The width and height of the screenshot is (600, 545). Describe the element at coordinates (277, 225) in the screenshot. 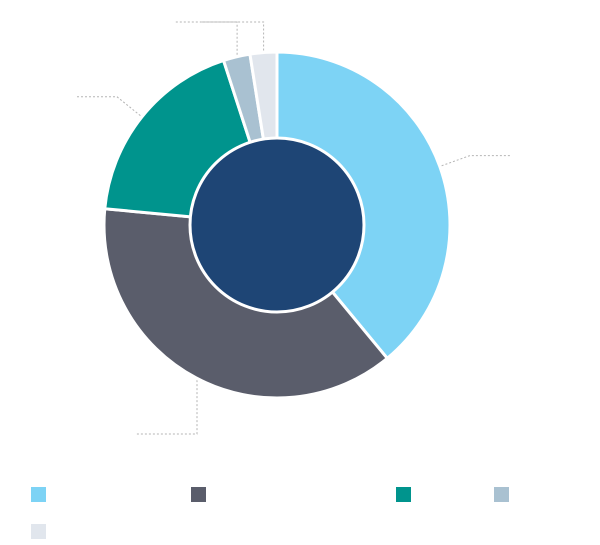

I see `donut-center` at that location.